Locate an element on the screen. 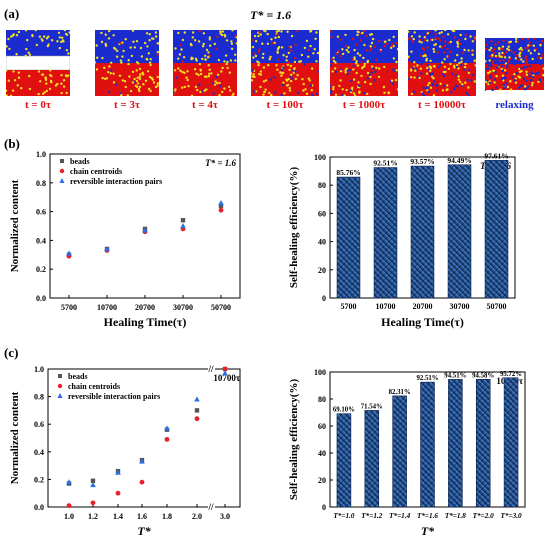 This screenshot has height=542, width=550. bar-data-label: 94.51% is located at coordinates (455, 375).